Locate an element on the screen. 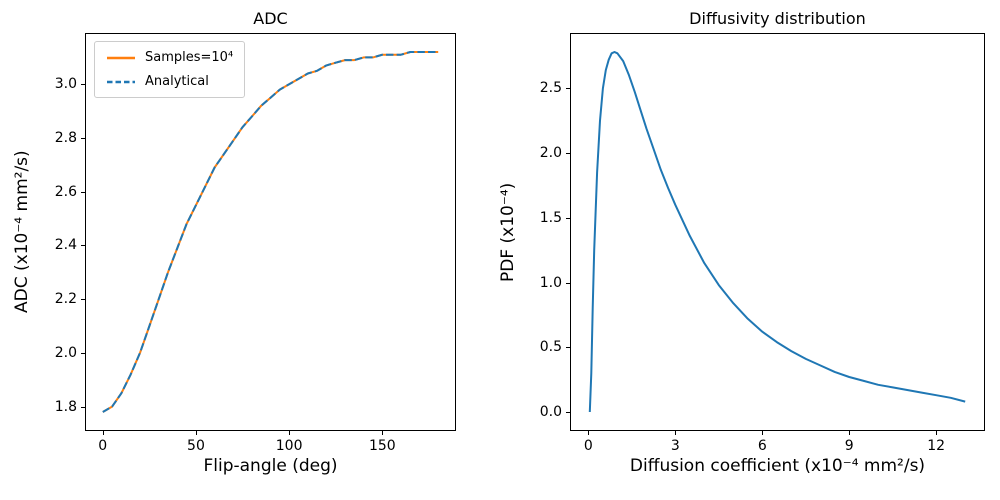  legend-item-analytical: Analytical is located at coordinates (169, 81).